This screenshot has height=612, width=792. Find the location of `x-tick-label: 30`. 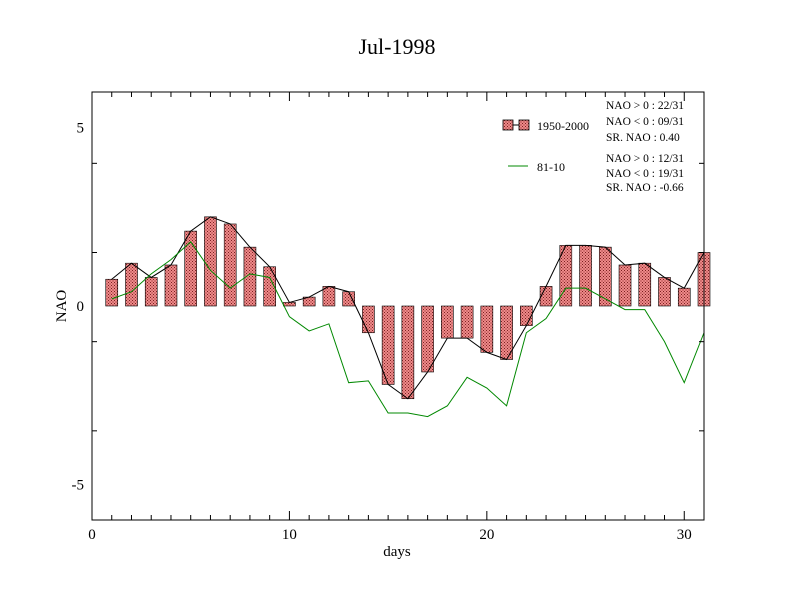

x-tick-label: 30 is located at coordinates (684, 535).